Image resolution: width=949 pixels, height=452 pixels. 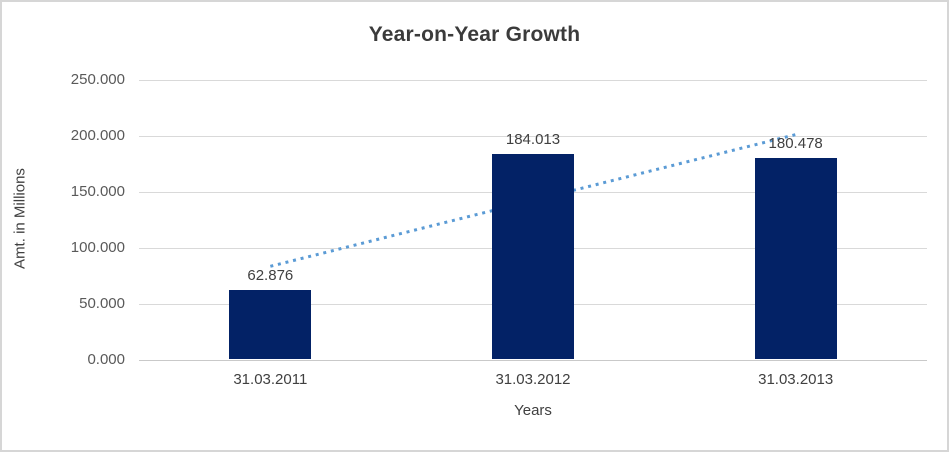 I want to click on x-tick-label: 31.03.2012, so click(x=533, y=379).